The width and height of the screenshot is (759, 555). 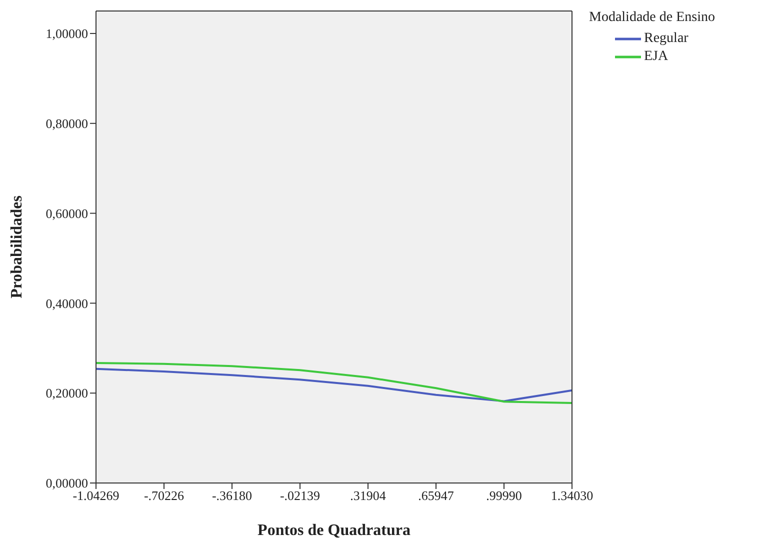 I want to click on x-tick-label: 1.34030, so click(x=572, y=496).